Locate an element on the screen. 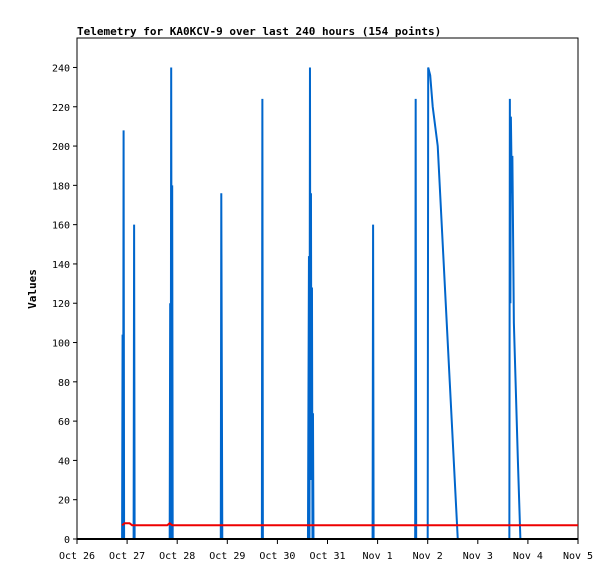  x-tick-label: Oct 26 is located at coordinates (77, 556).